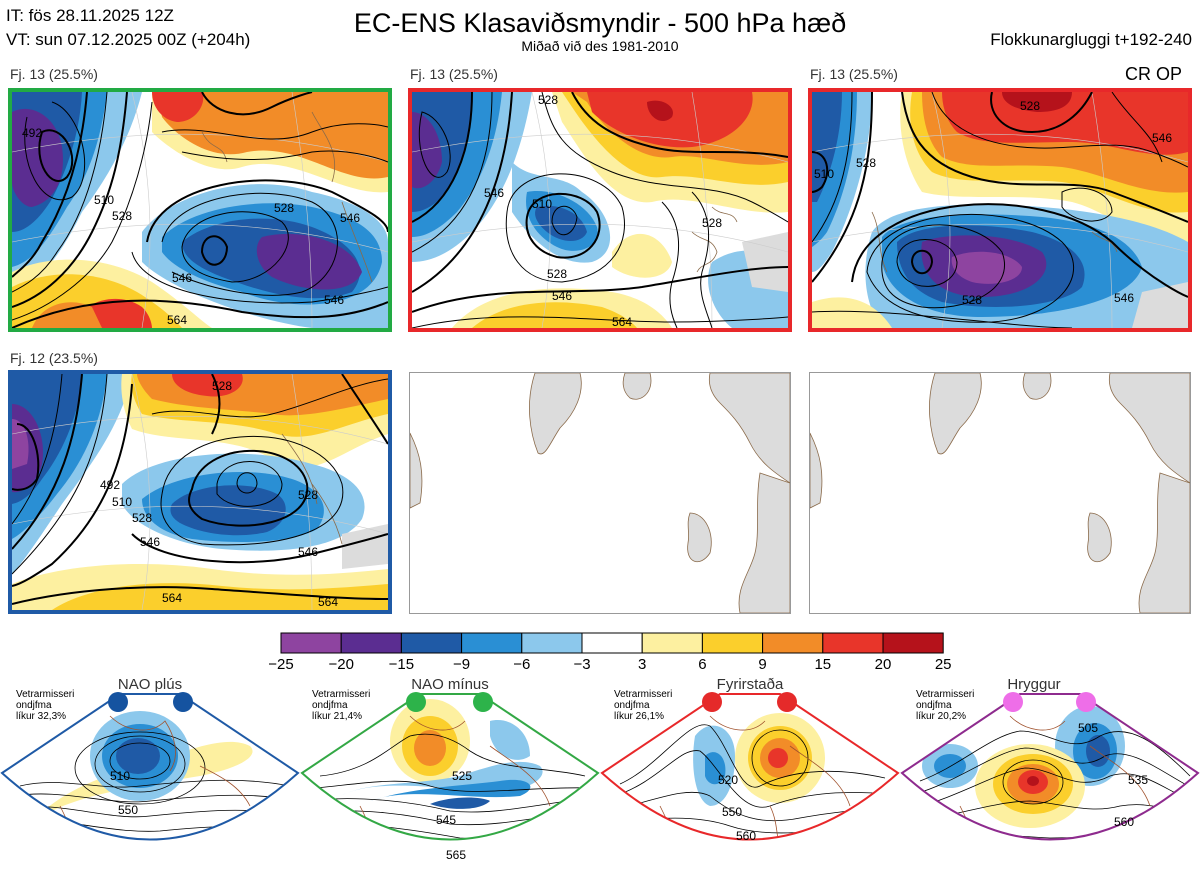 This screenshot has height=871, width=1200. What do you see at coordinates (454, 74) in the screenshot?
I see `panel-2-label: Fj. 13 (25.5%)` at bounding box center [454, 74].